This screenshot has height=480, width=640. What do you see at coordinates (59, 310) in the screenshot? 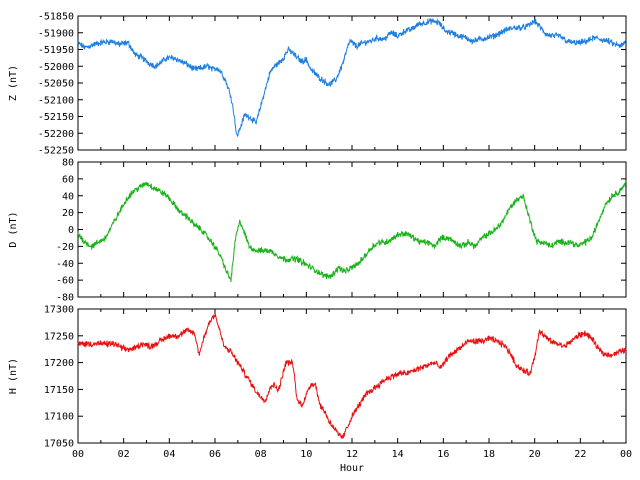
I see `y-tick-label: 17300` at bounding box center [59, 310].